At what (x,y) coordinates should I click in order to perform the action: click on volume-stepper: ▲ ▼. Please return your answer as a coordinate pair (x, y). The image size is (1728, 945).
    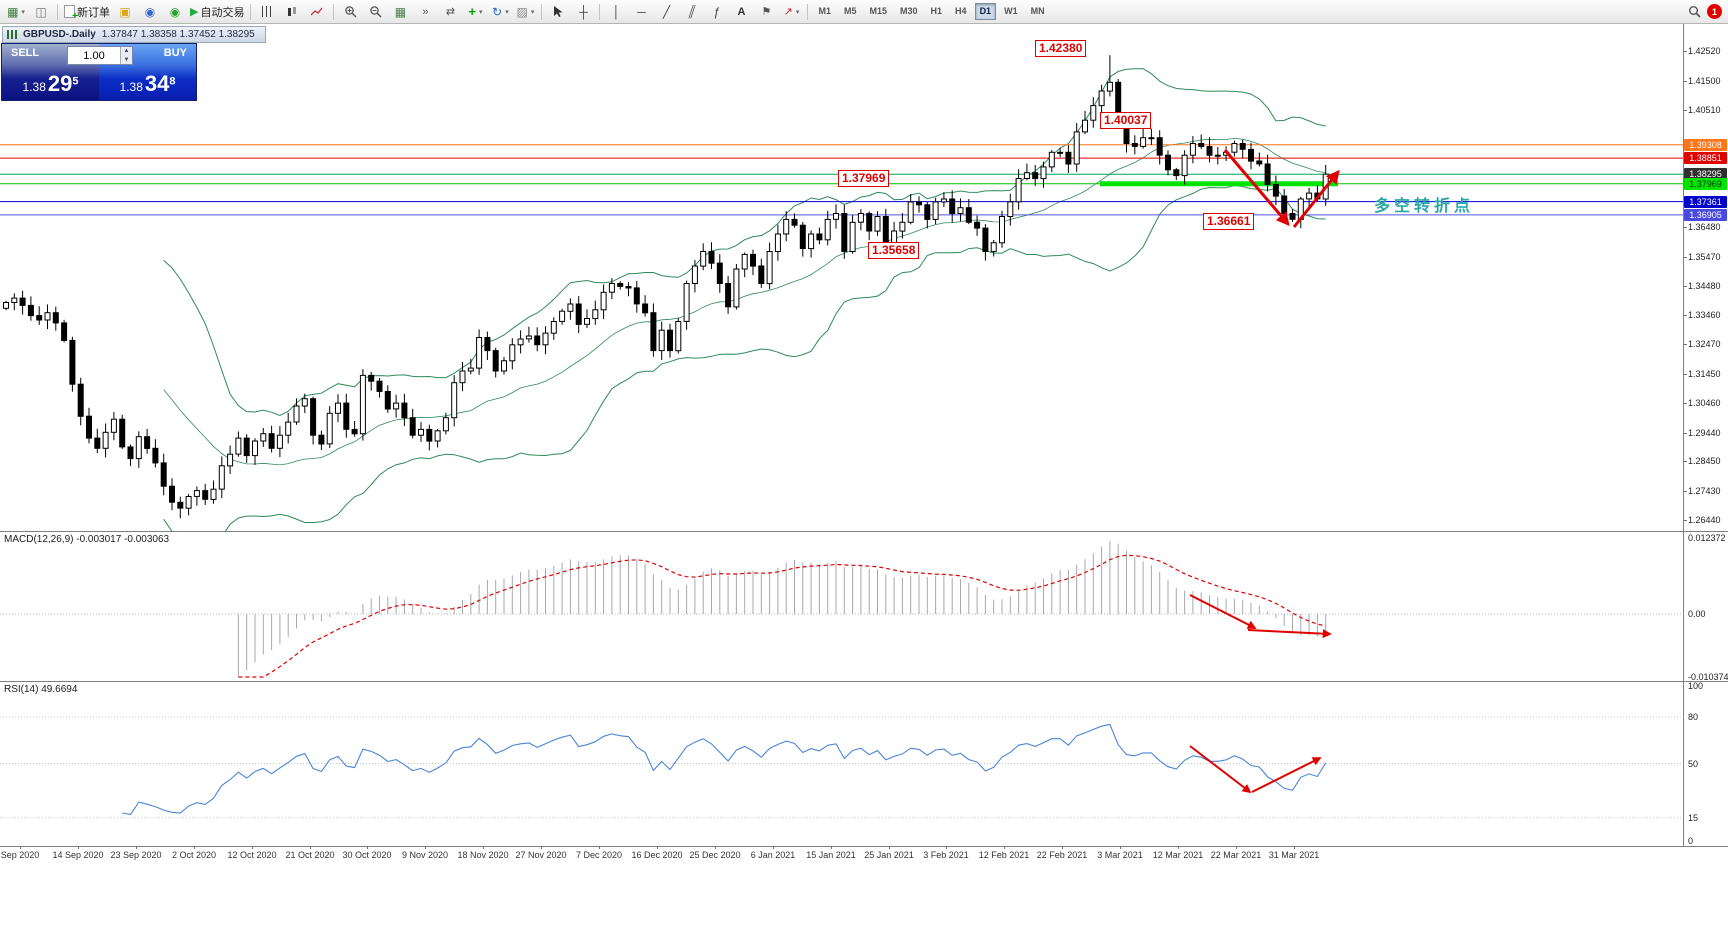
    Looking at the image, I should click on (126, 55).